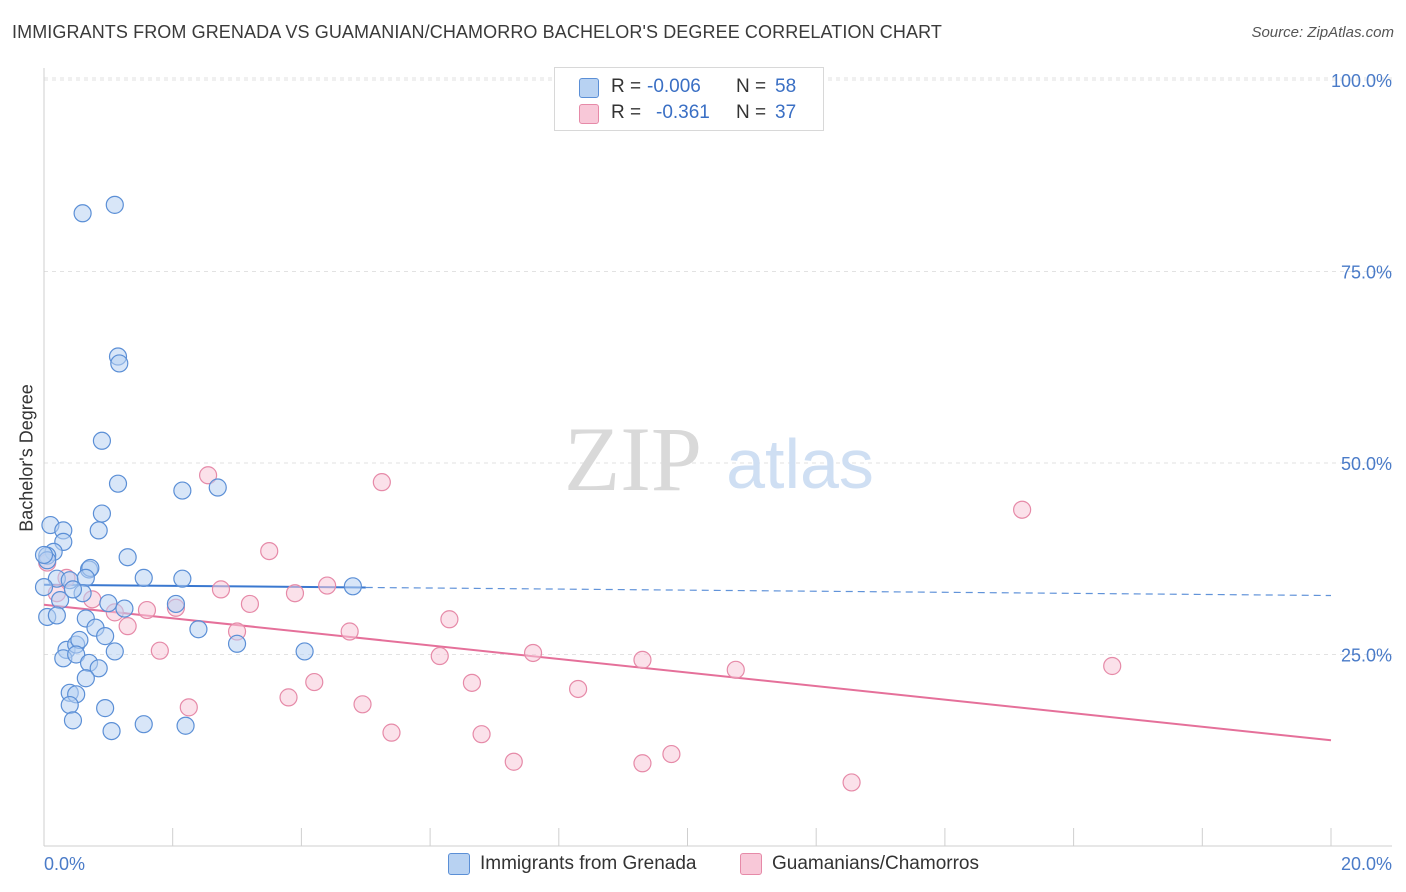 The height and width of the screenshot is (892, 1406). Describe the element at coordinates (1366, 273) in the screenshot. I see `y-tick-label: 75.0%` at that location.